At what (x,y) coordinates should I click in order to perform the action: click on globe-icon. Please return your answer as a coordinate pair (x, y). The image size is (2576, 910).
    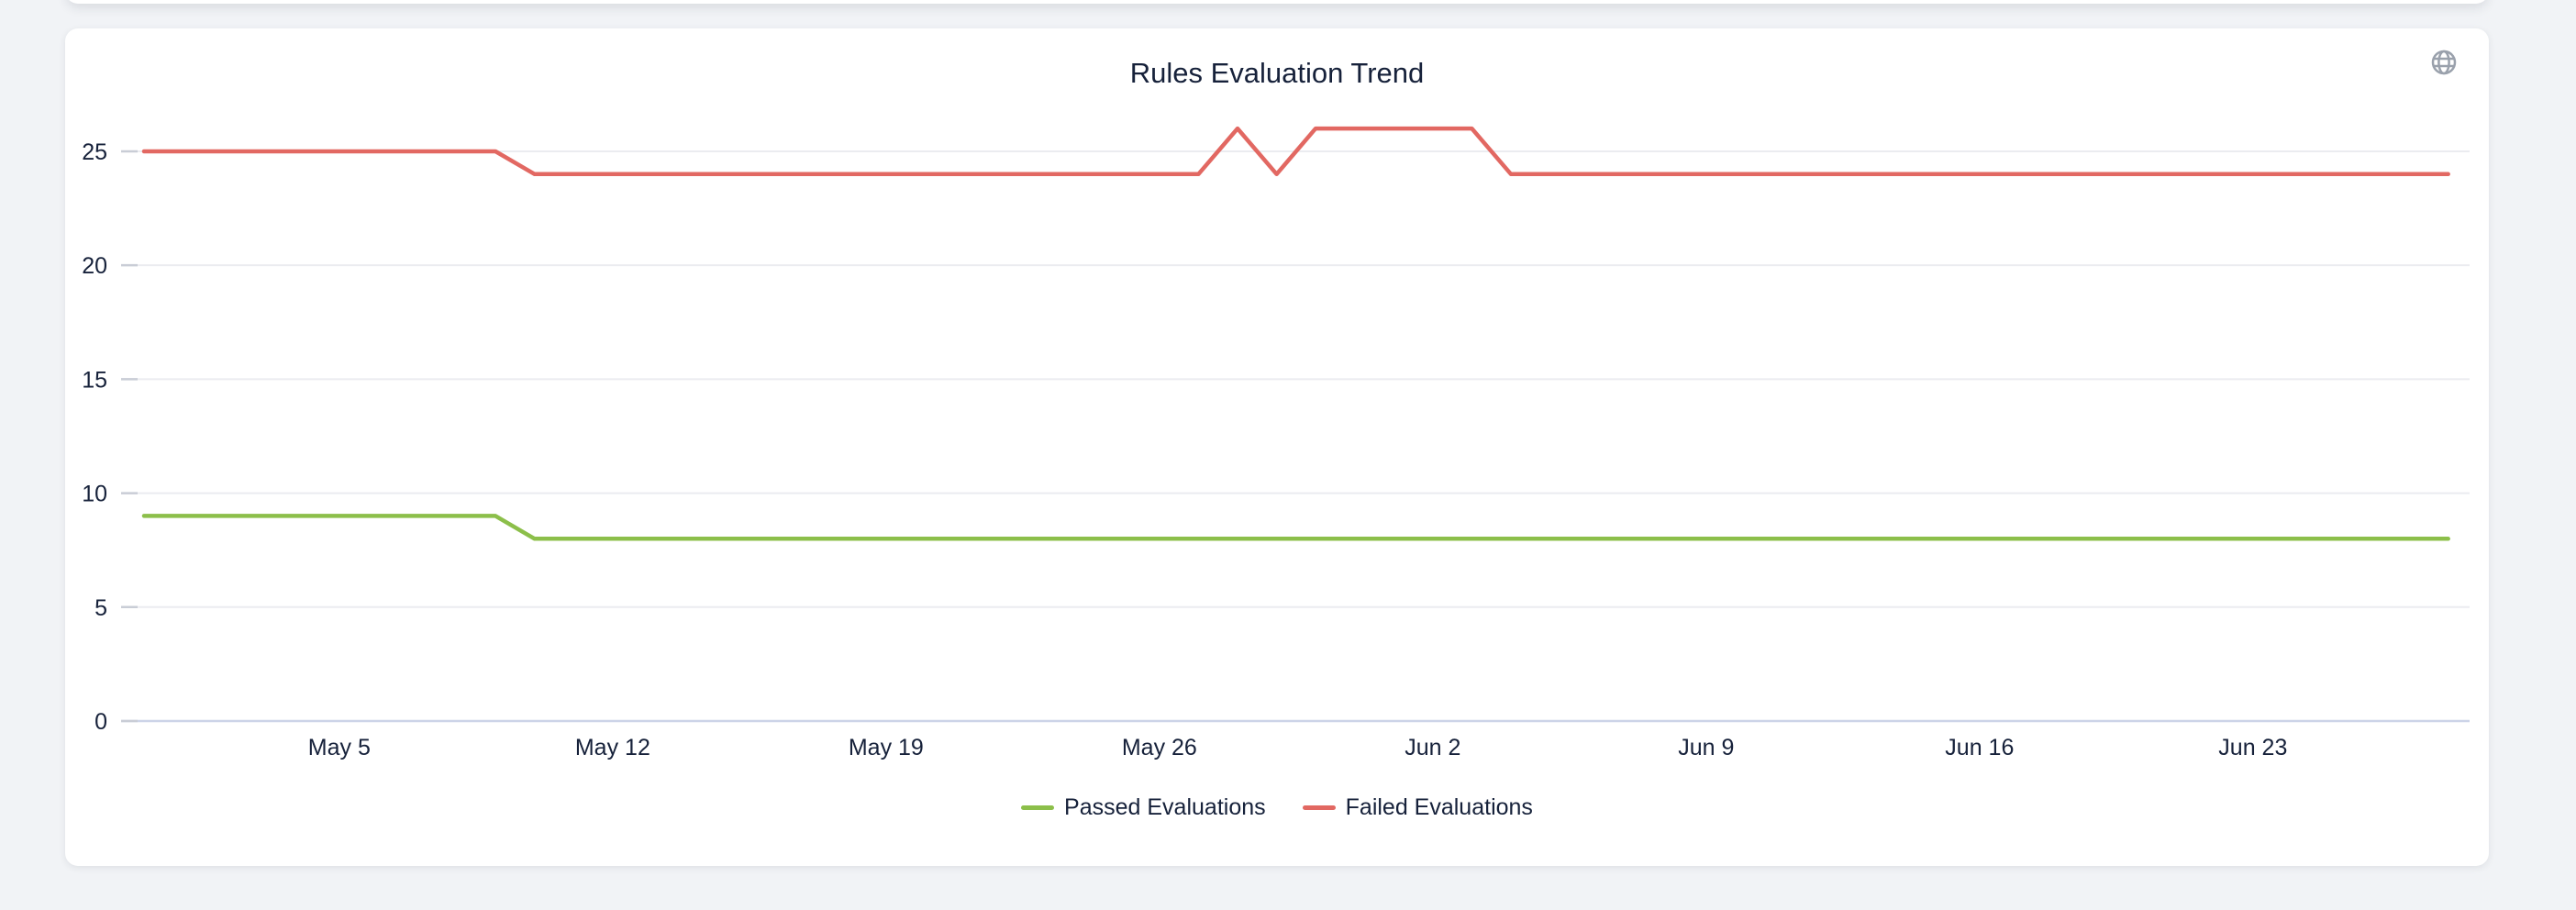
    Looking at the image, I should click on (2444, 62).